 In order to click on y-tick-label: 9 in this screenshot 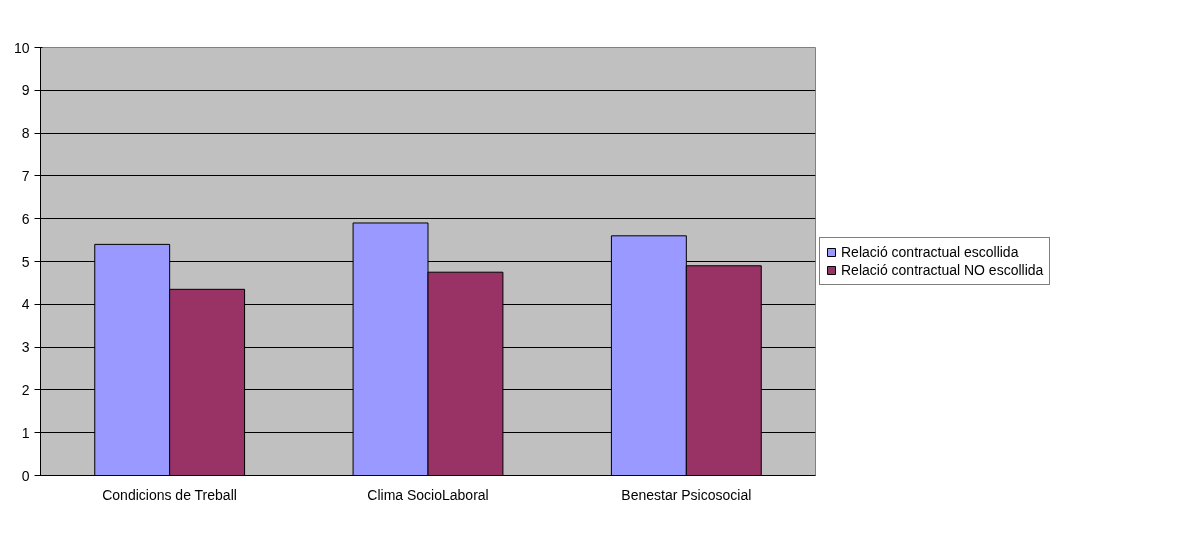, I will do `click(25, 90)`.